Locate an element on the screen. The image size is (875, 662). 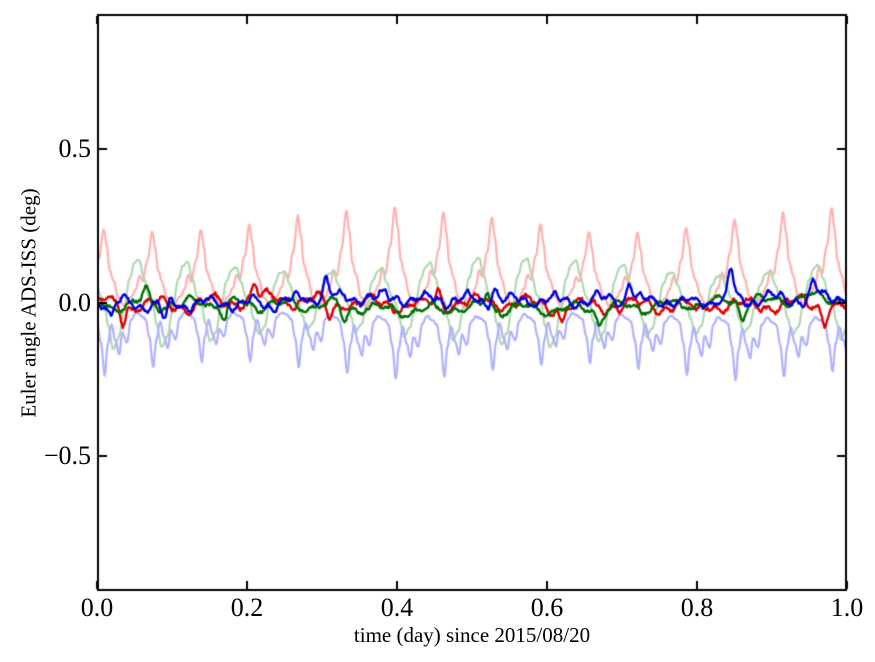
y-tick-label: 0.0 is located at coordinates (75, 302).